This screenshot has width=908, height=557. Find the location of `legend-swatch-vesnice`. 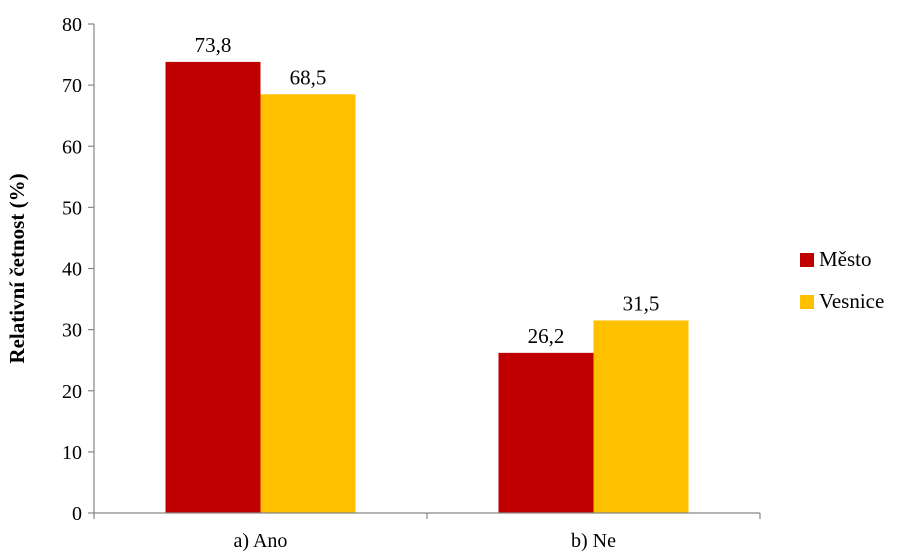

legend-swatch-vesnice is located at coordinates (807, 302).